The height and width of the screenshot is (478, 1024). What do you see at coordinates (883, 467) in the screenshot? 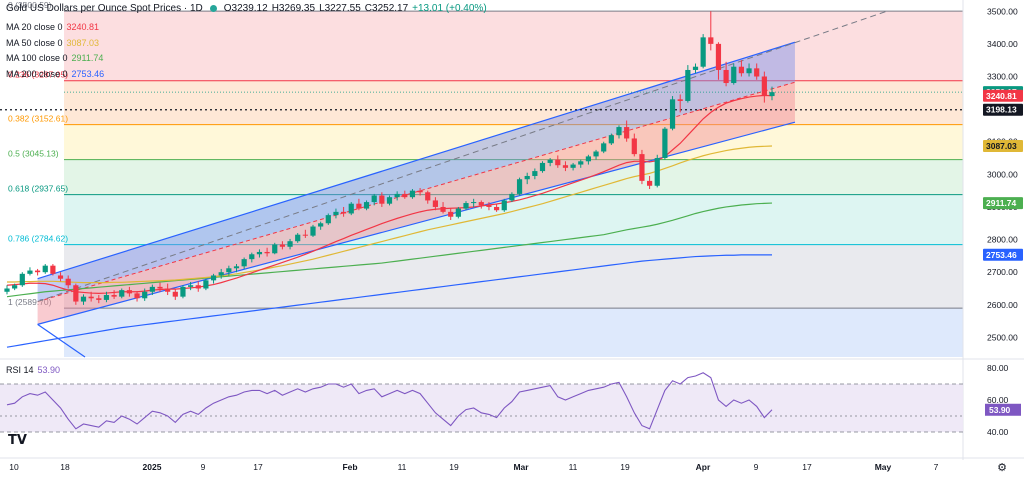
I see `time-tick-label: May` at bounding box center [883, 467].